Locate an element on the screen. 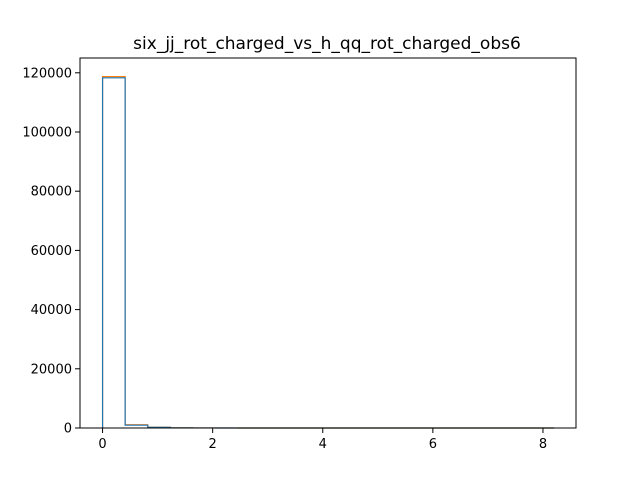 Image resolution: width=640 pixels, height=480 pixels. y-axis: 0 20000 40000 60000 80000 100000 120000 is located at coordinates (51, 251).